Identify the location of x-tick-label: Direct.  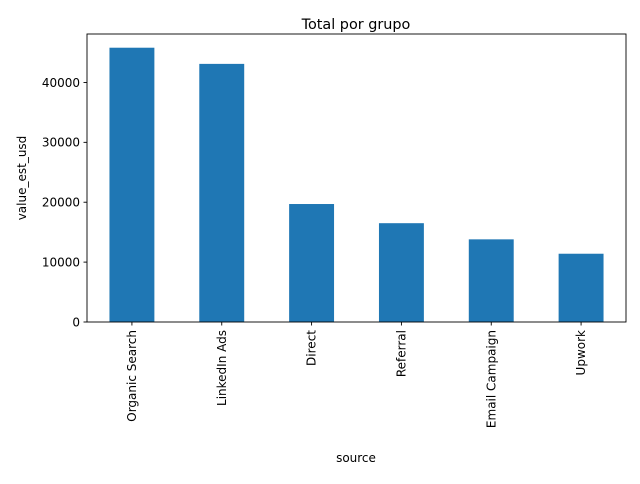
(312, 348).